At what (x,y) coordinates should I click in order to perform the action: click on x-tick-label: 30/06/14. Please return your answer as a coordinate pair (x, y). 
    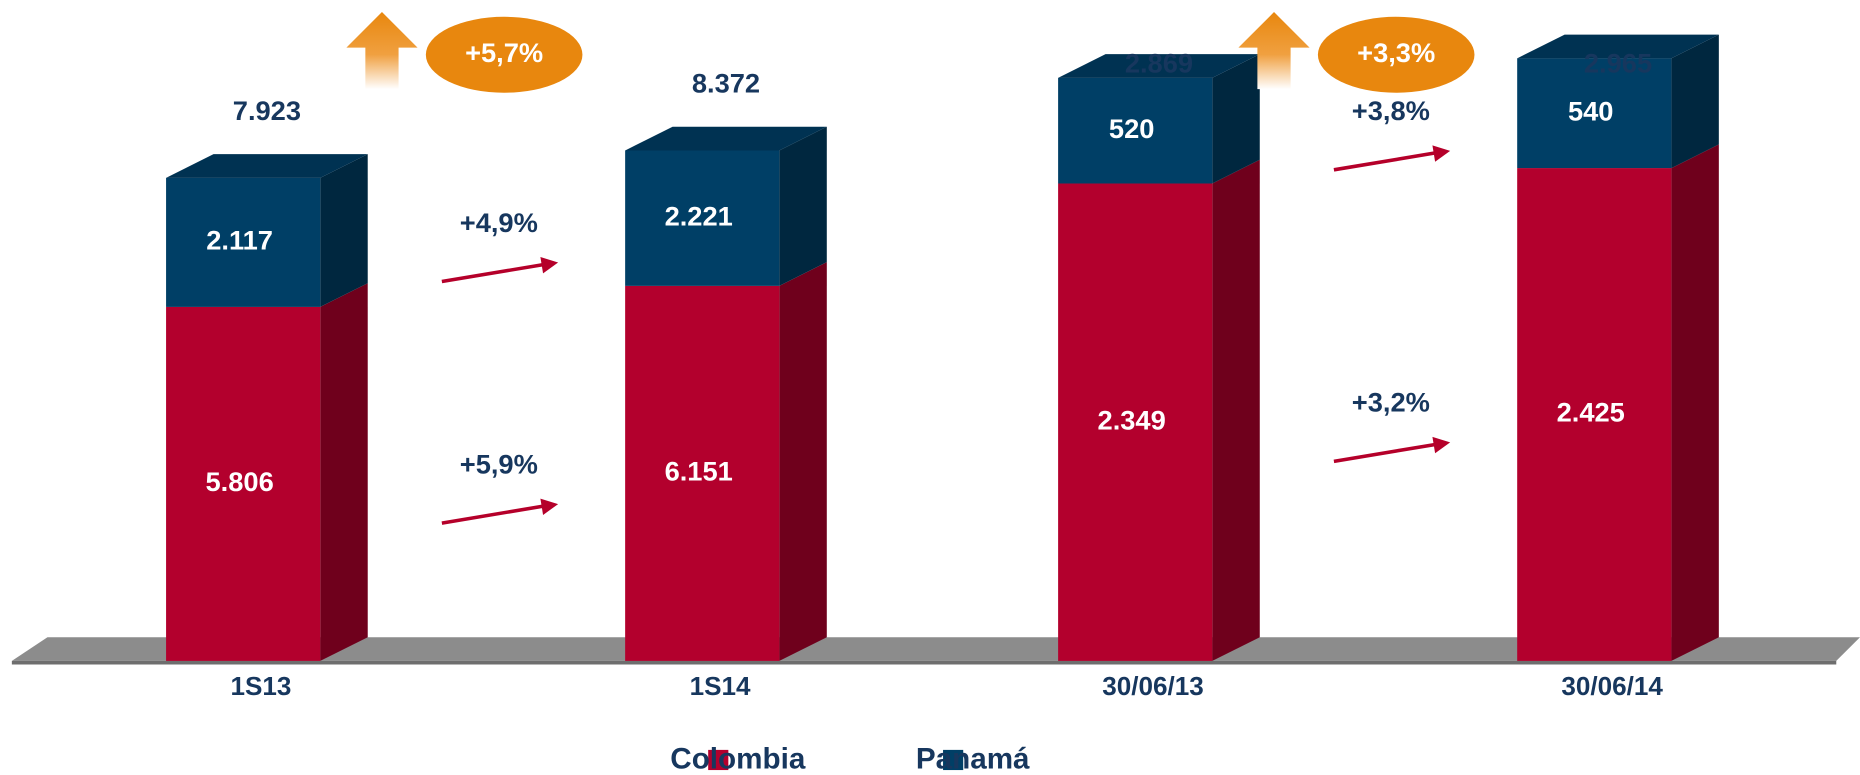
    Looking at the image, I should click on (1612, 686).